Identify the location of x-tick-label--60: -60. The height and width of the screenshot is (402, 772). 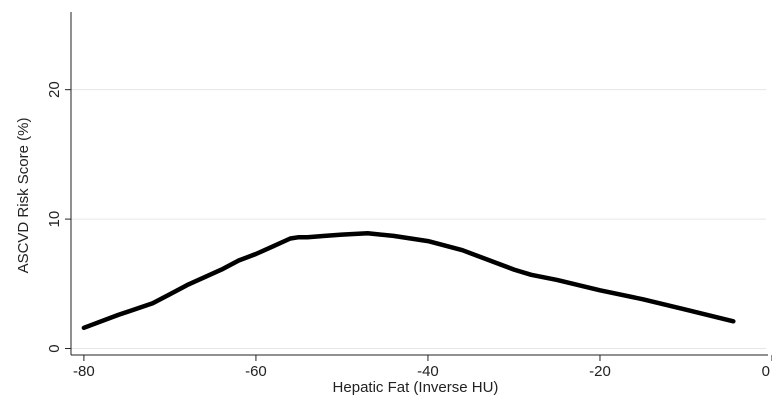
(256, 371).